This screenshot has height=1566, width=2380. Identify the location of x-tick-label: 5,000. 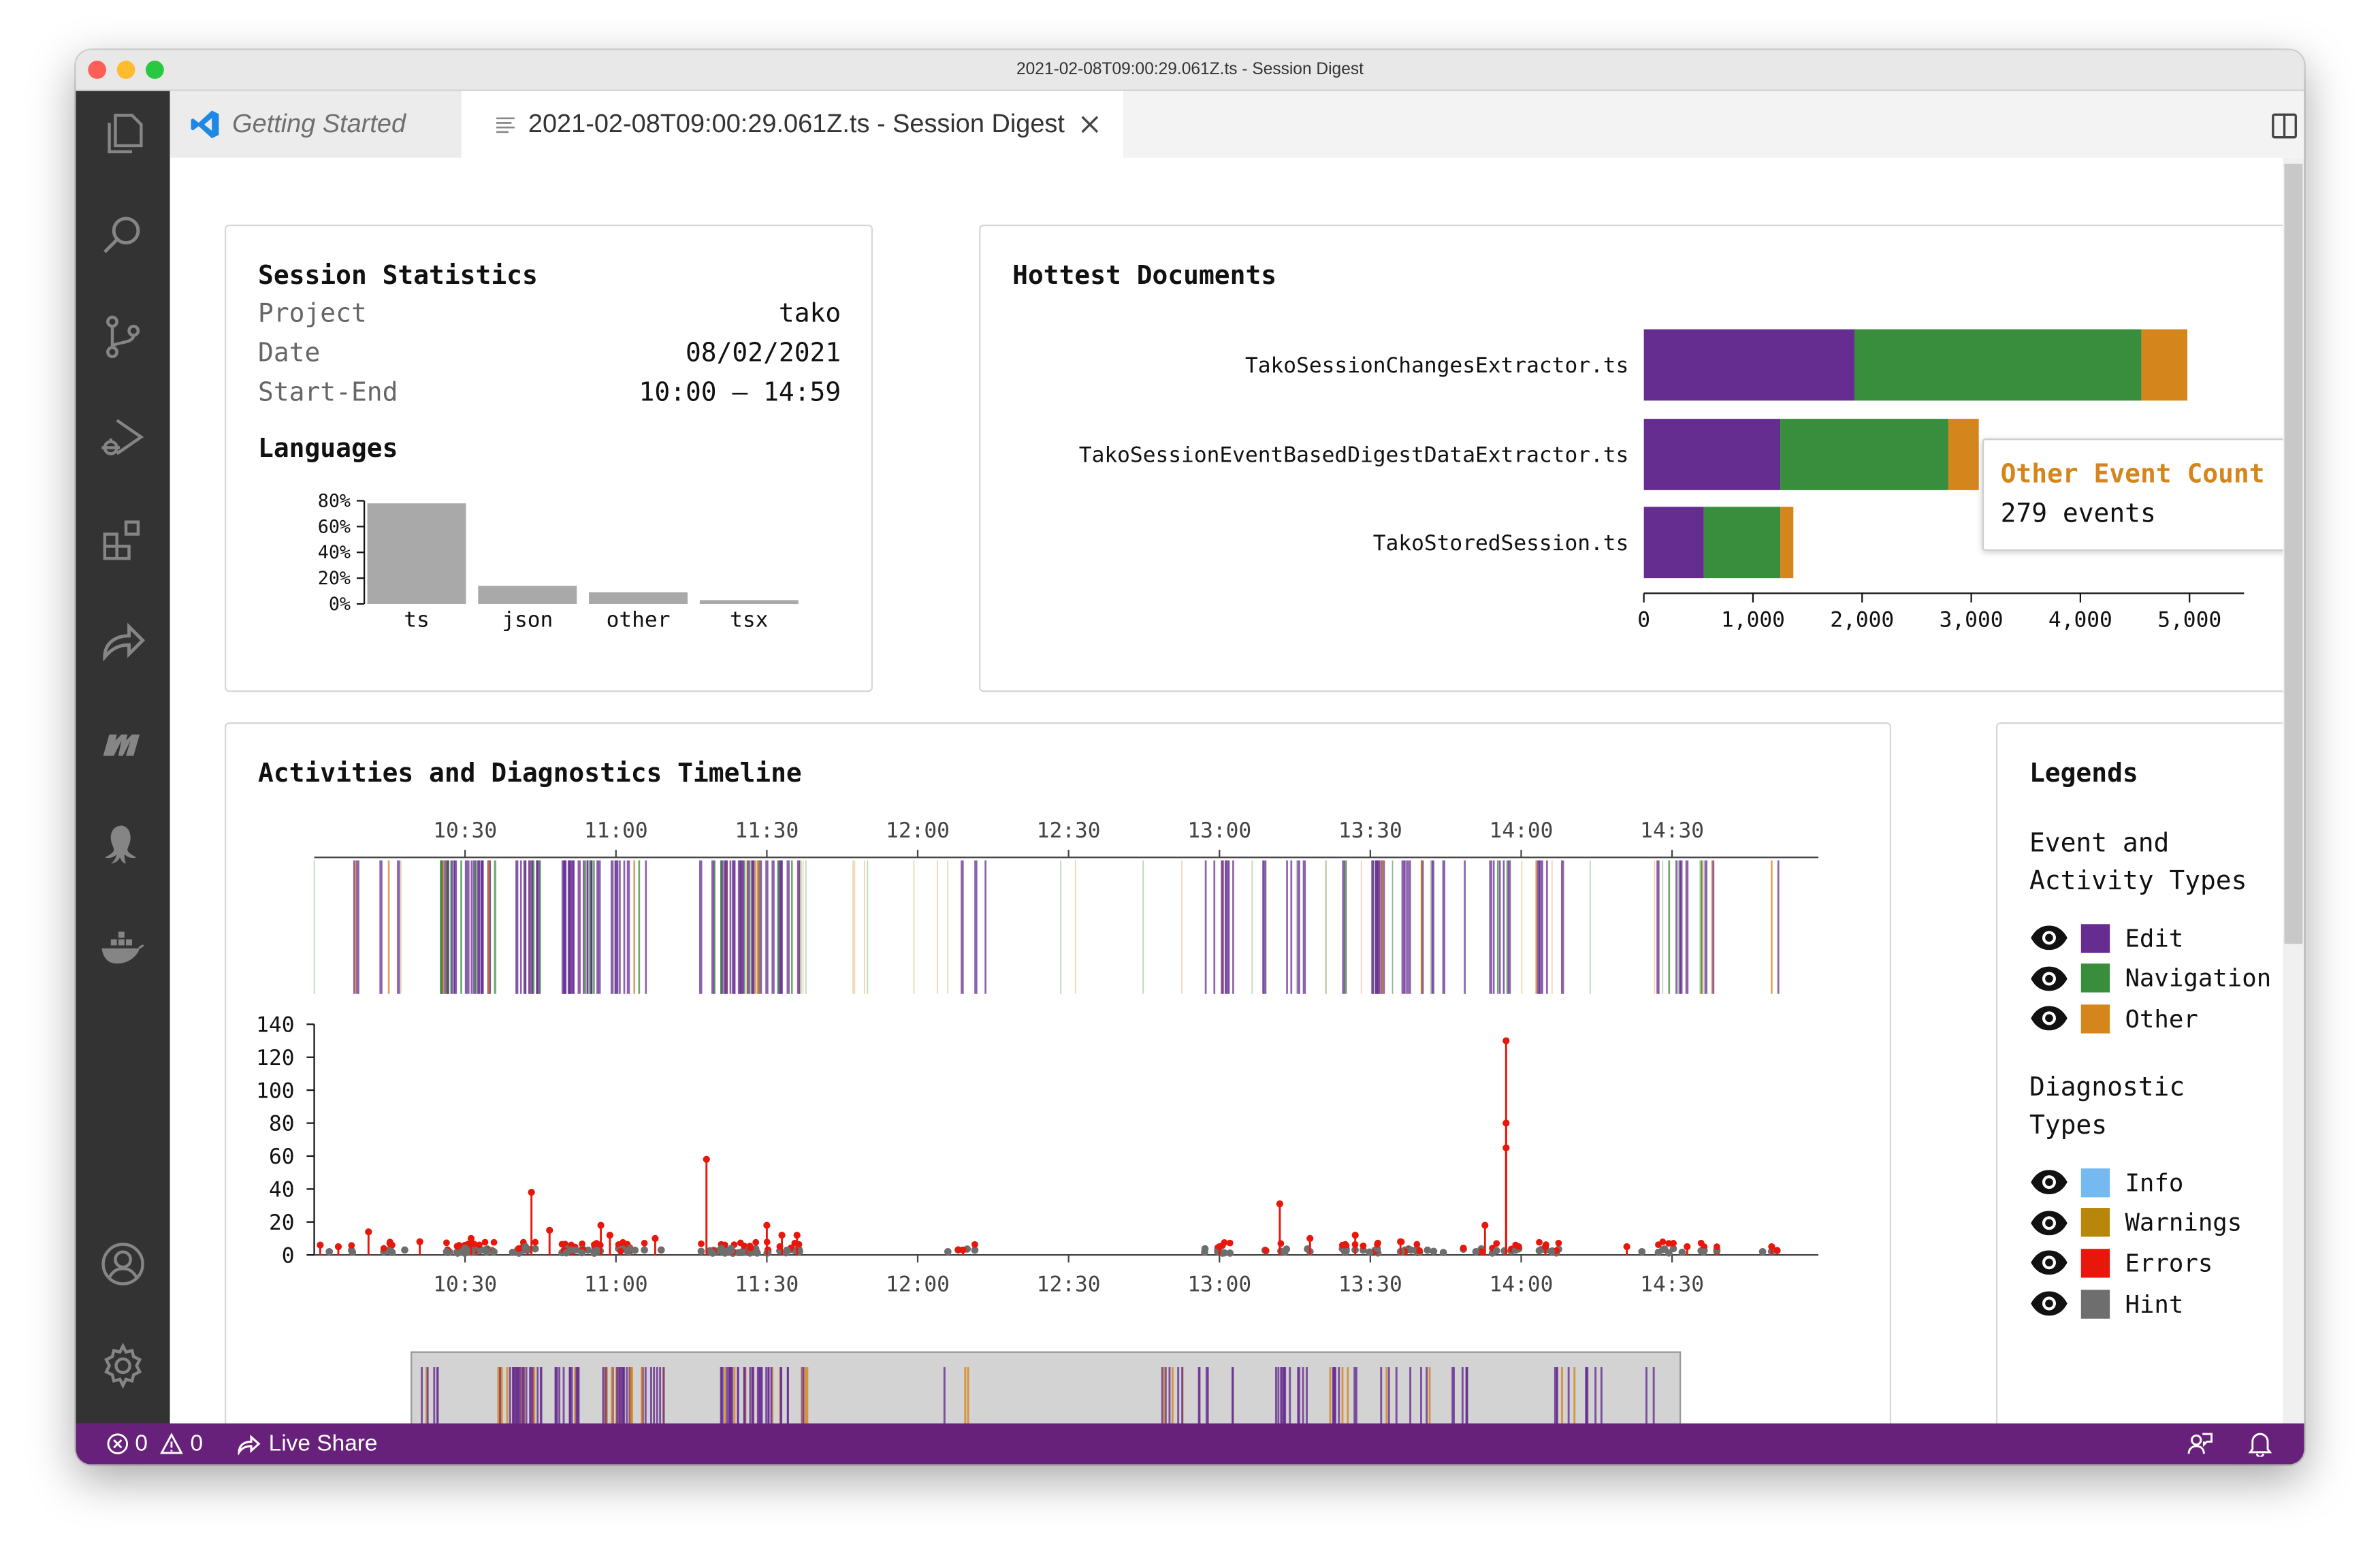
(2189, 619).